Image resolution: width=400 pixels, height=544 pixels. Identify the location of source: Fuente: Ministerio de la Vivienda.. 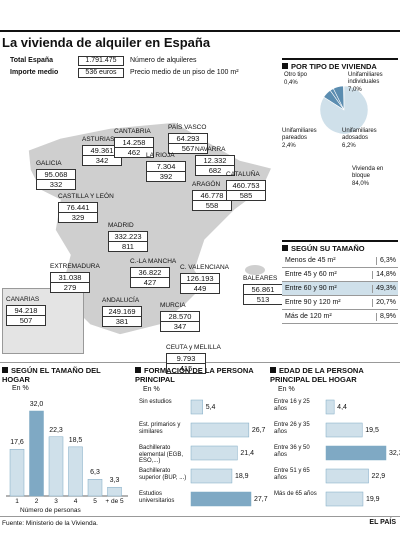
(50, 523).